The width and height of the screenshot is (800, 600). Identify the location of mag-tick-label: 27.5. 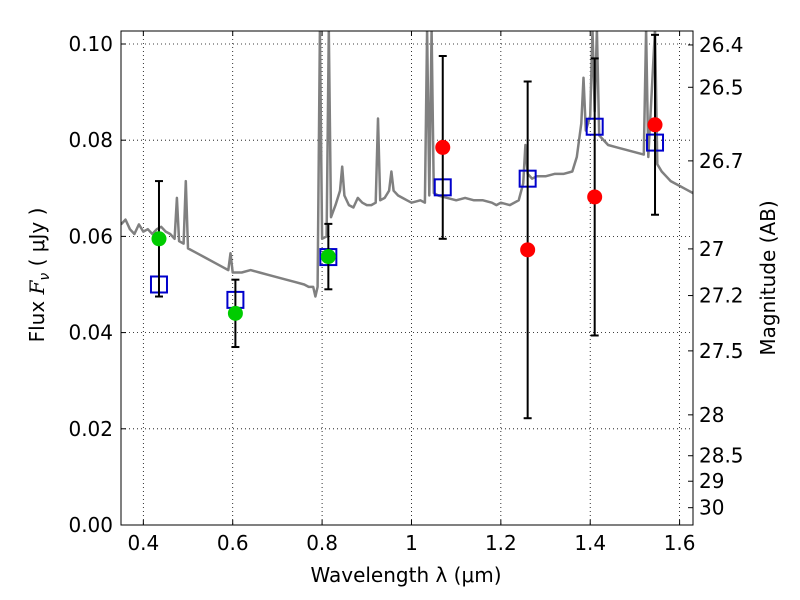
(721, 351).